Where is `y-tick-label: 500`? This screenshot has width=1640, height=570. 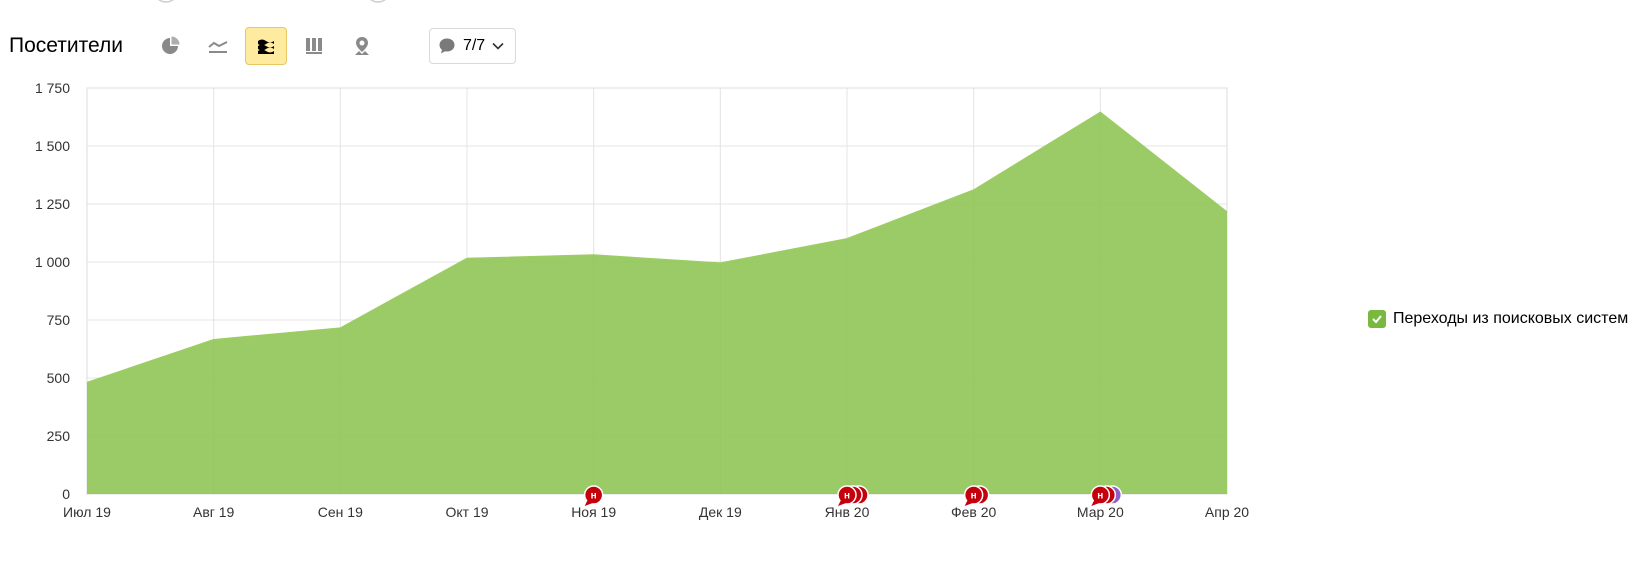 y-tick-label: 500 is located at coordinates (59, 378).